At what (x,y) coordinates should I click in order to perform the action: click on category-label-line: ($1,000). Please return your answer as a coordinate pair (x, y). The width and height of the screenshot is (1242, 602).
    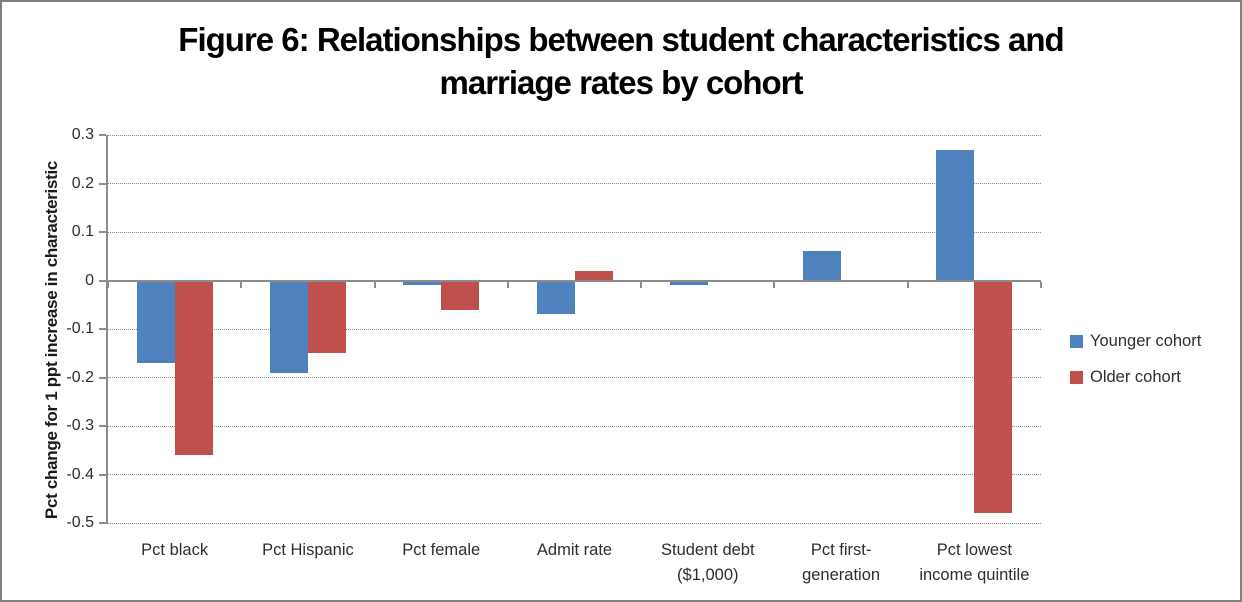
    Looking at the image, I should click on (708, 575).